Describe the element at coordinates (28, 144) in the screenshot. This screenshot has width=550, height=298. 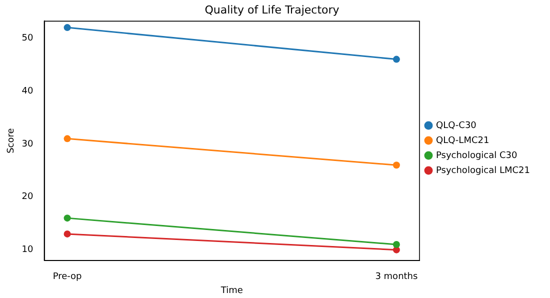
I see `y-tick-label: 30` at that location.